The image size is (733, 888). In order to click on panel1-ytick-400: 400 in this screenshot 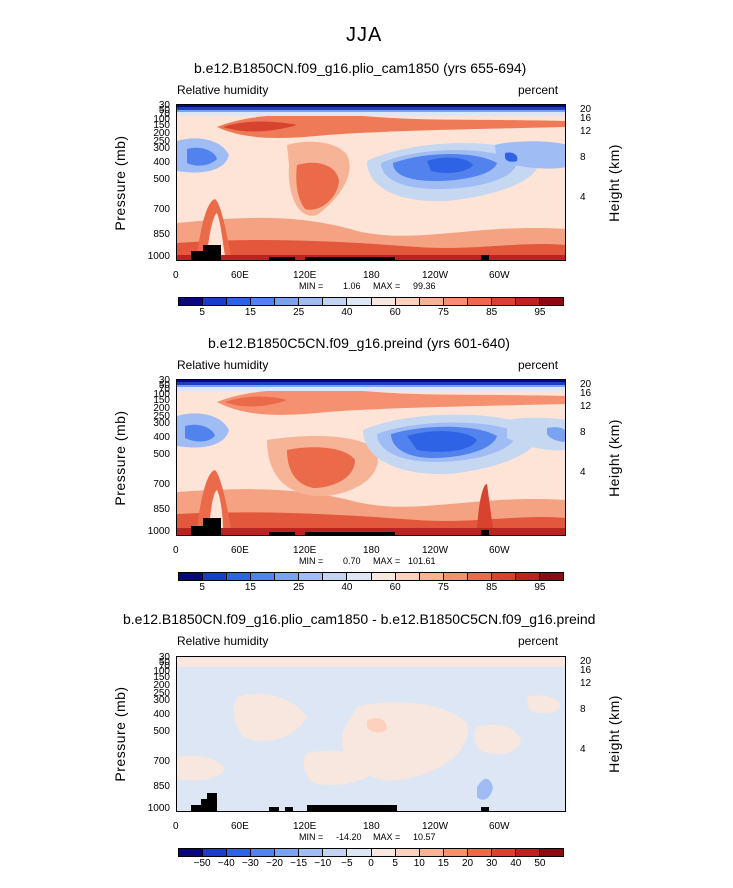, I will do `click(161, 162)`.